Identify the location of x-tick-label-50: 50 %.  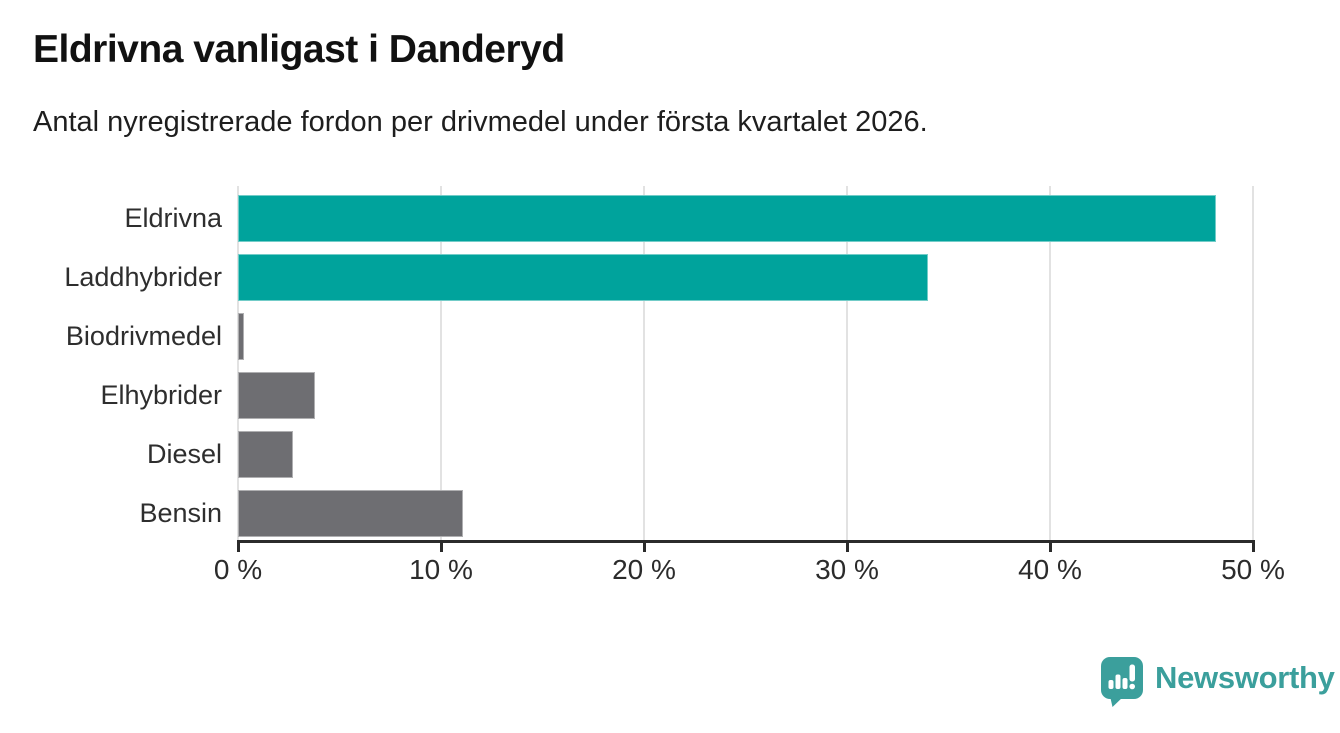
(1253, 569).